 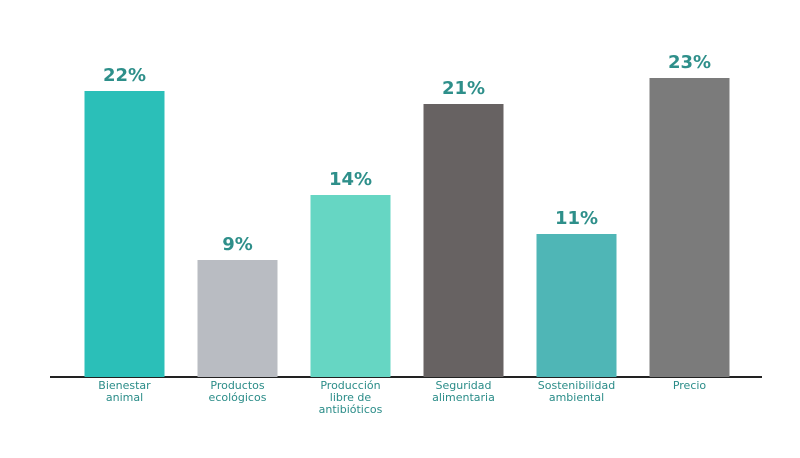 What do you see at coordinates (689, 385) in the screenshot?
I see `category-label: Precio` at bounding box center [689, 385].